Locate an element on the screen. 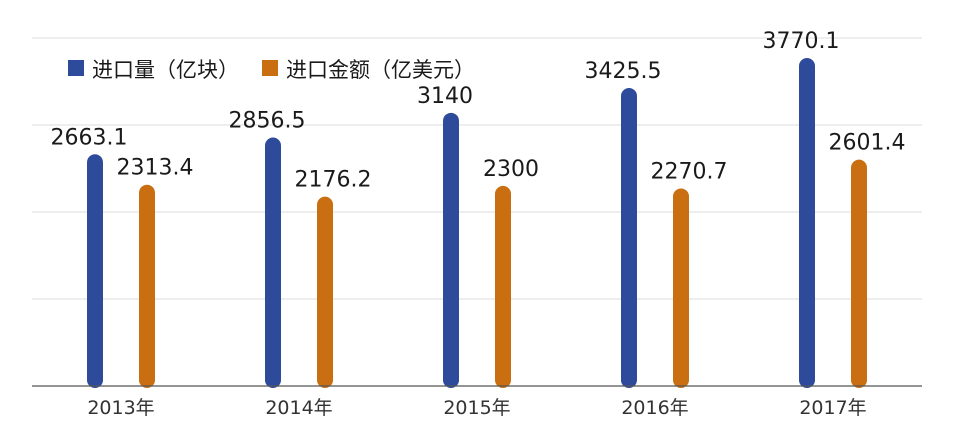  data-label-series-1: 2176.2 is located at coordinates (333, 180).